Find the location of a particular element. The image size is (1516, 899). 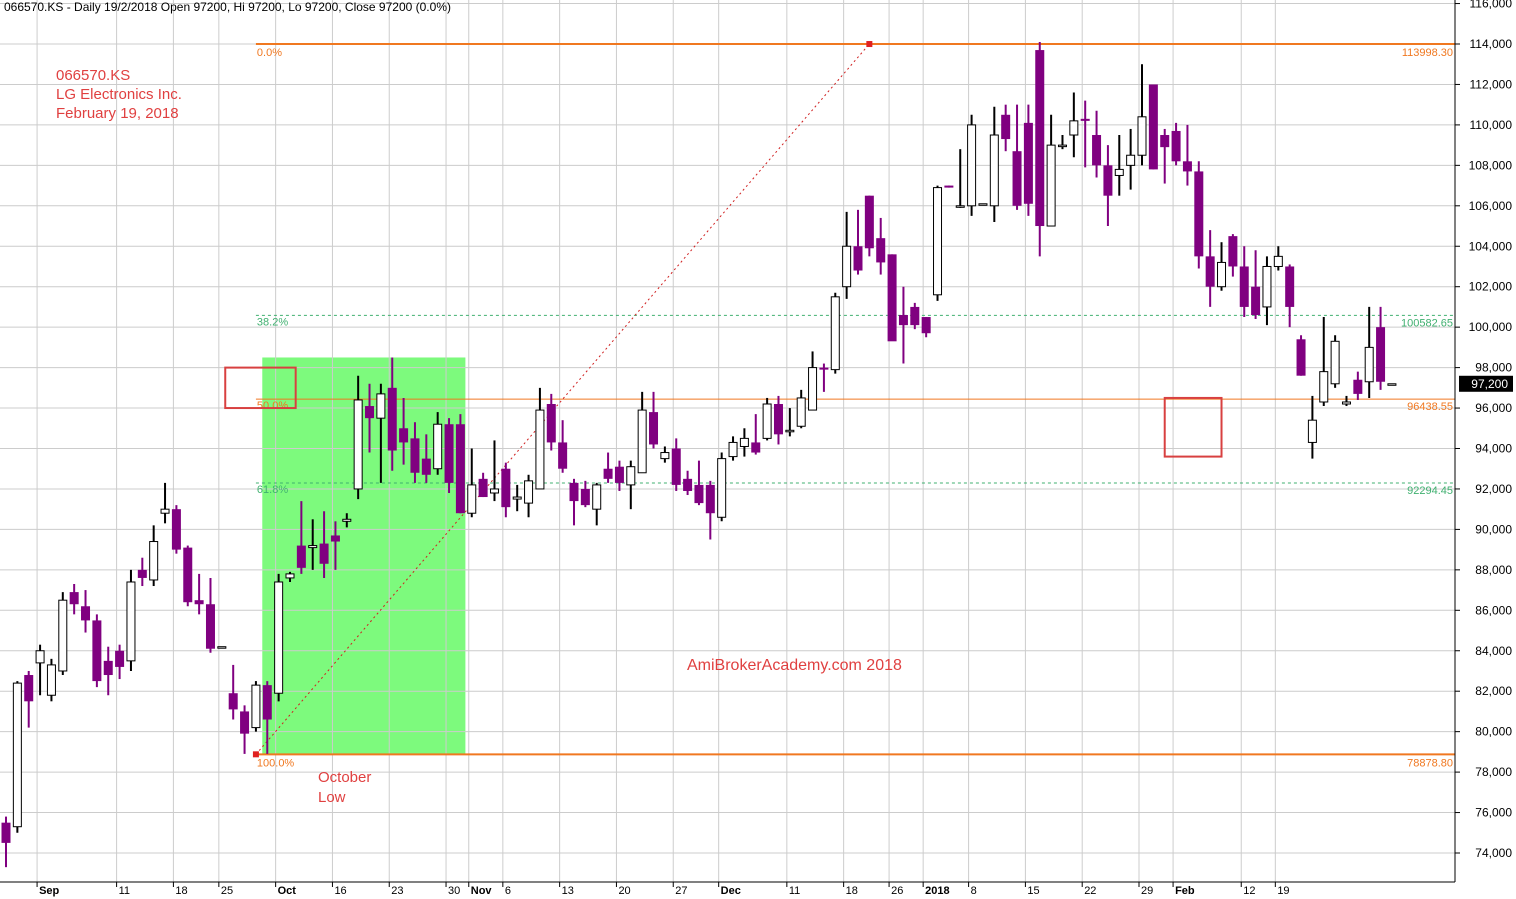

y-tick-label: 92,000 is located at coordinates (1493, 489).